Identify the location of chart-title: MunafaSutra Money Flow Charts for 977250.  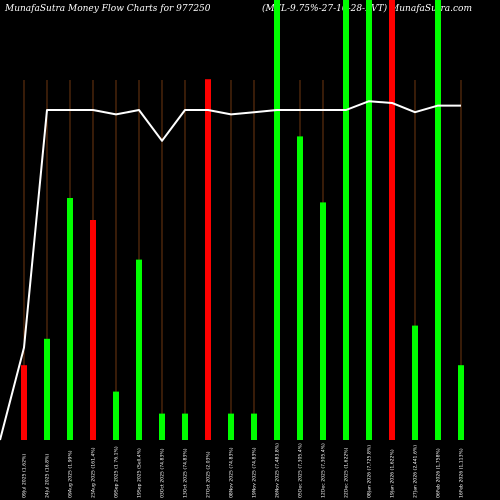
(107, 9).